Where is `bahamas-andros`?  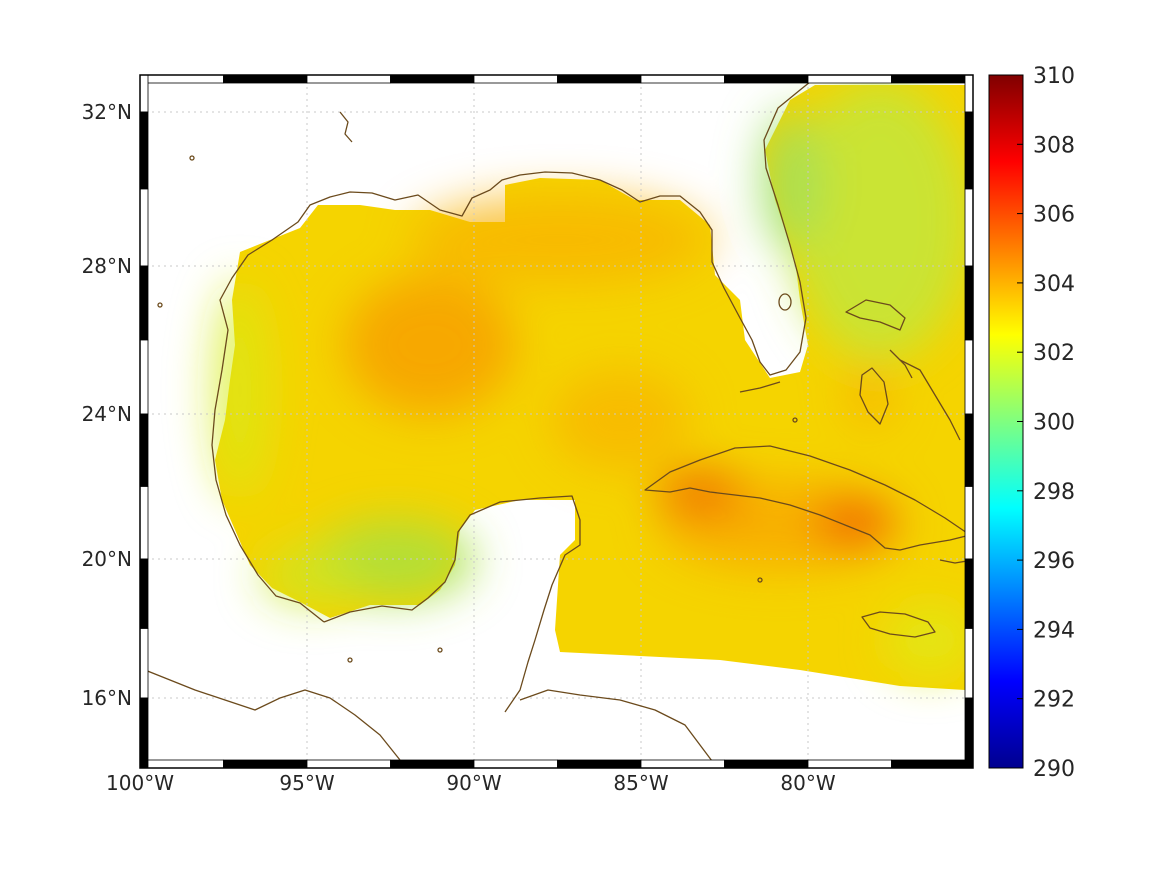 bahamas-andros is located at coordinates (874, 396).